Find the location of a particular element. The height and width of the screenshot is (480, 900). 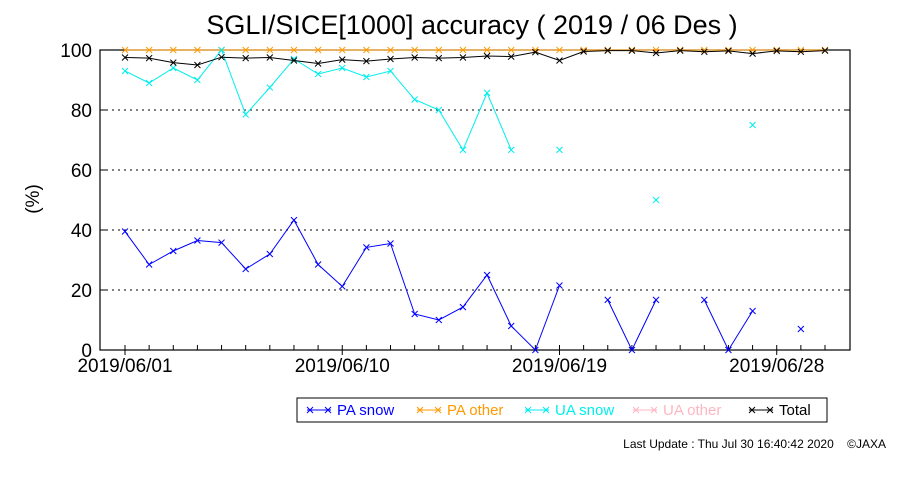

legend-label: PA other is located at coordinates (475, 410).